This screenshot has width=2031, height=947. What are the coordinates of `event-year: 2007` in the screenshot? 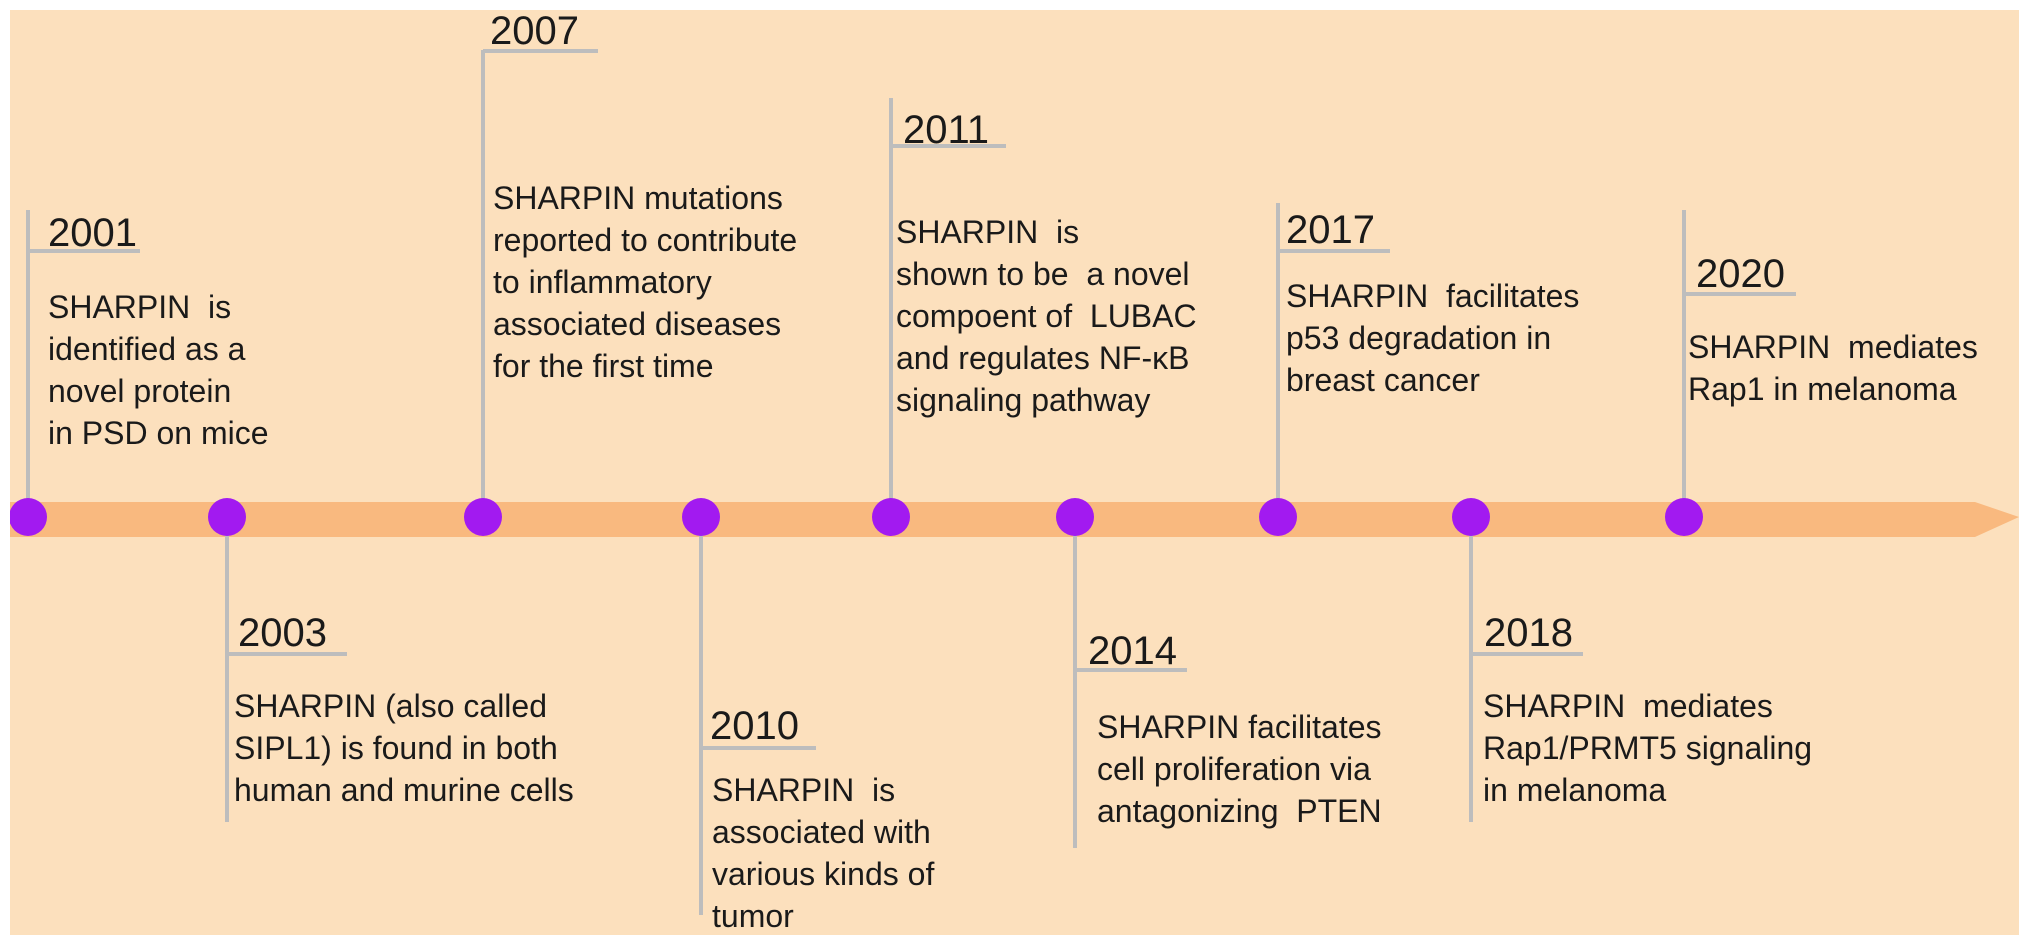 It's located at (534, 31).